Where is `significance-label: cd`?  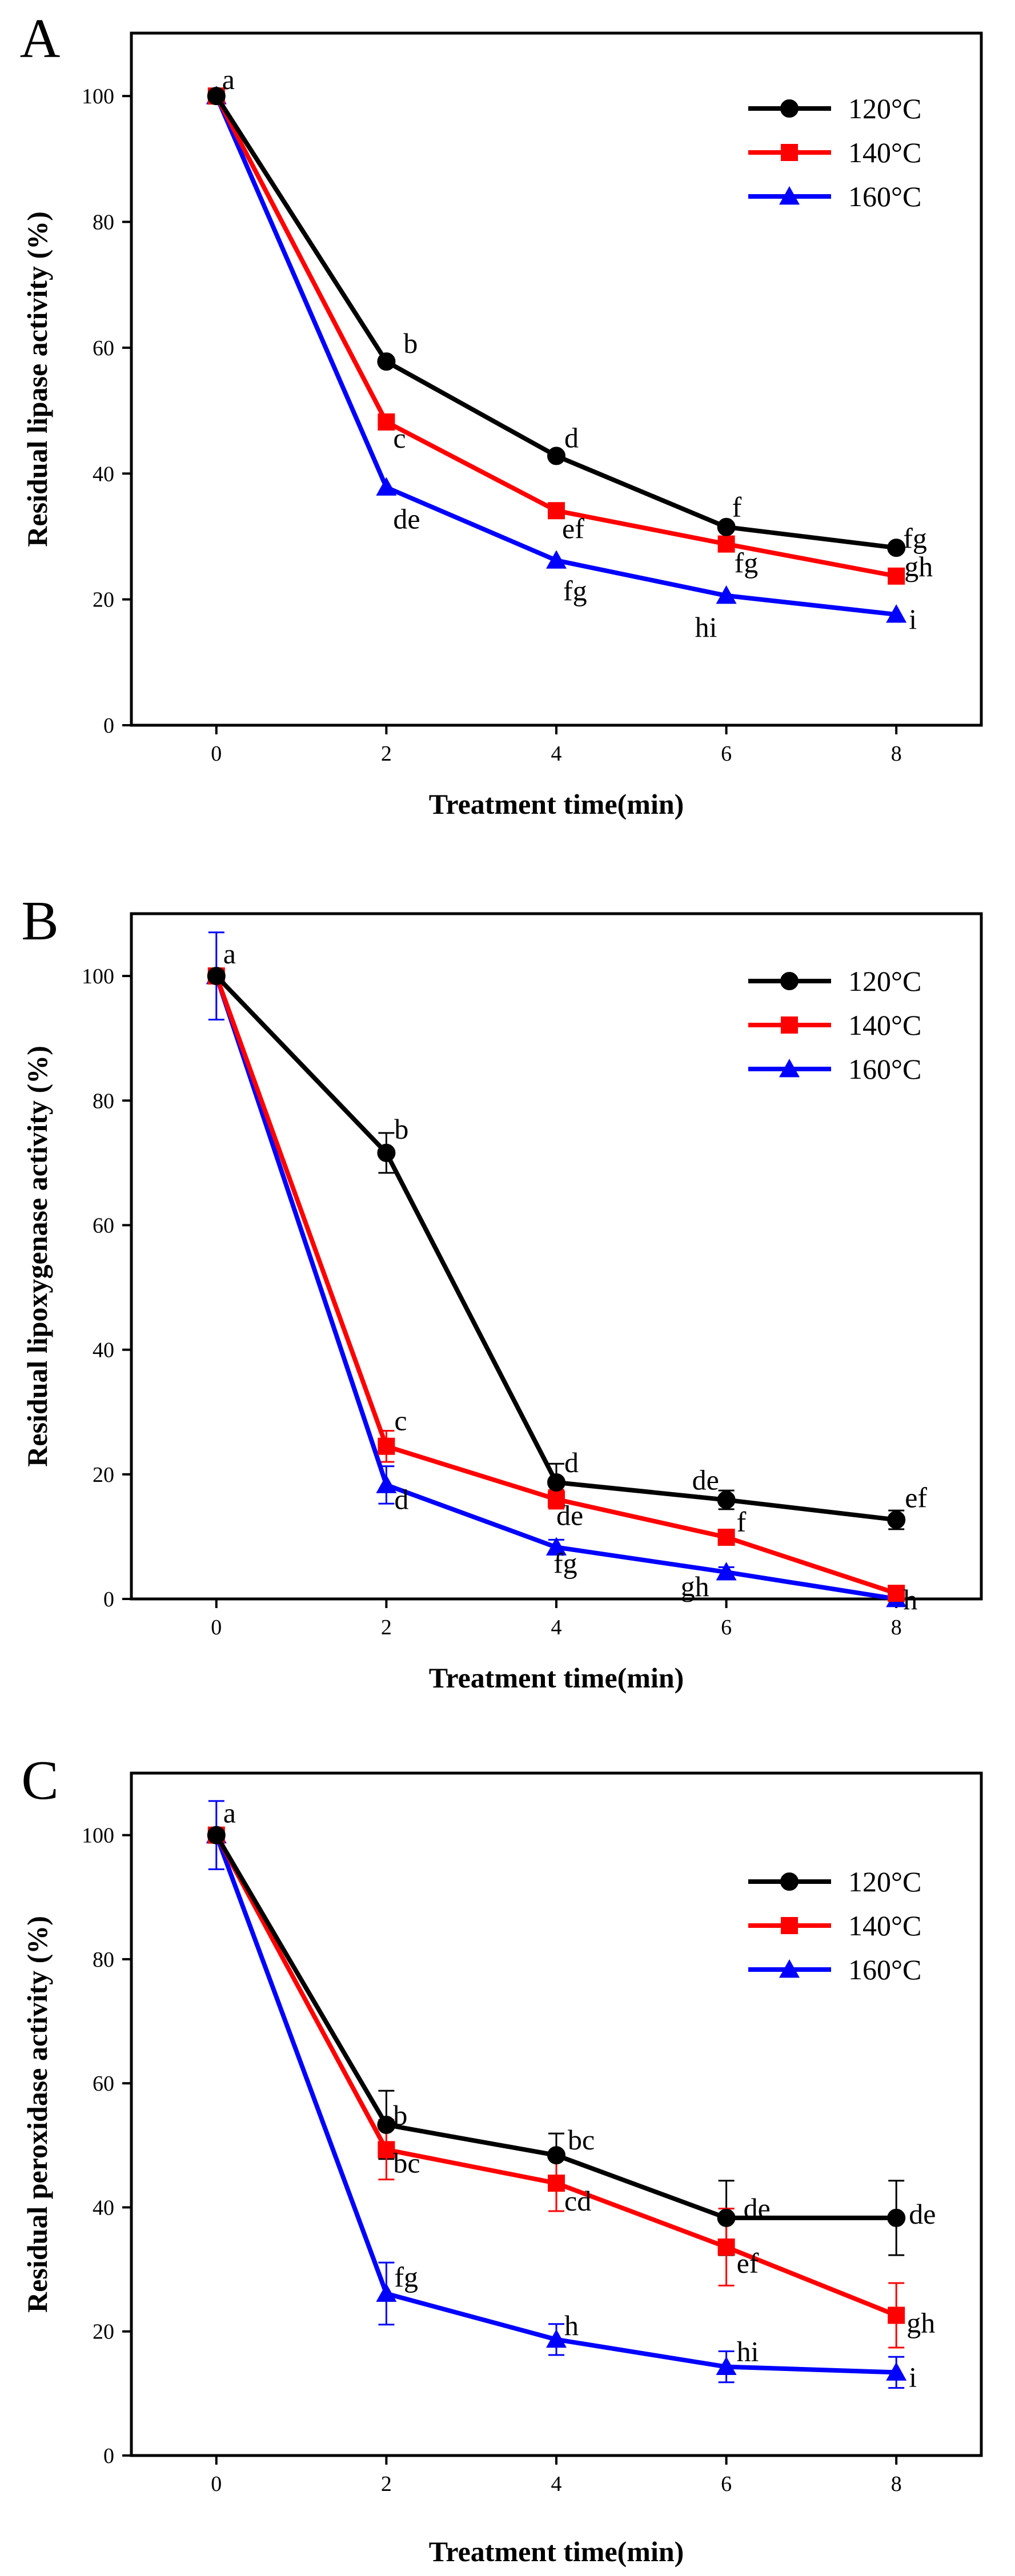 significance-label: cd is located at coordinates (577, 2201).